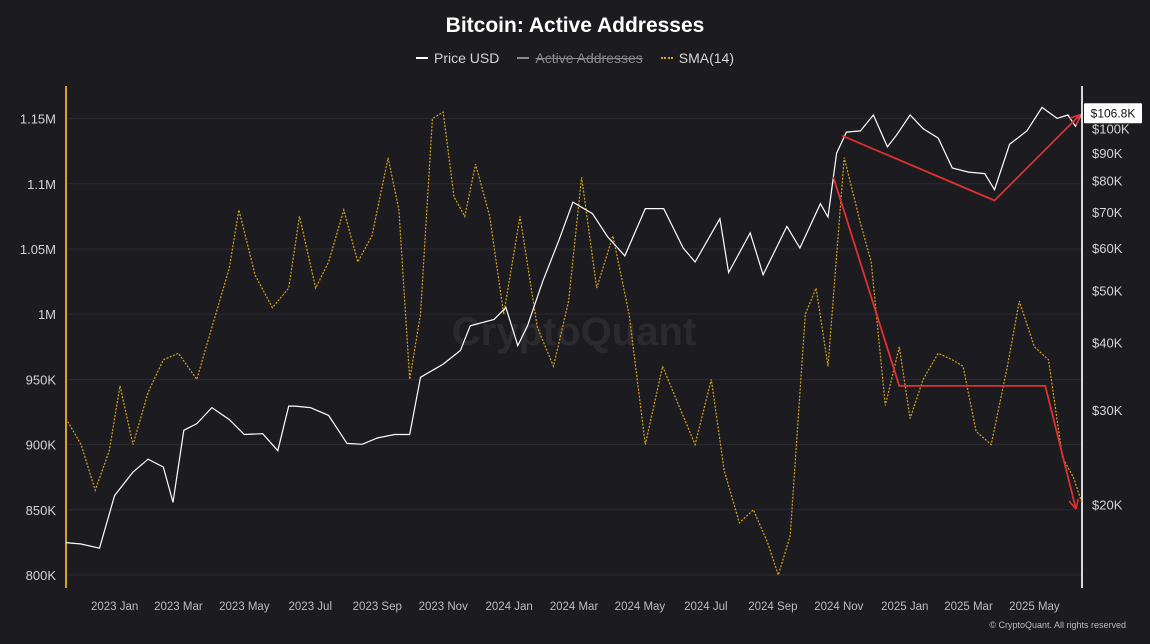  What do you see at coordinates (1107, 153) in the screenshot?
I see `right-axis-tick-label: $90K` at bounding box center [1107, 153].